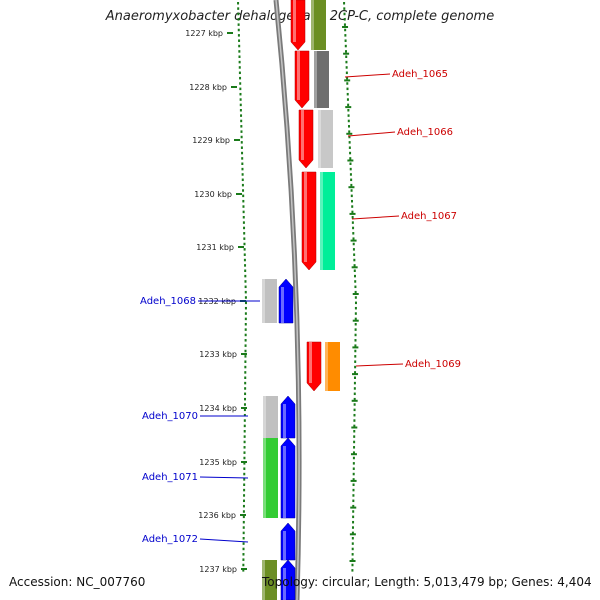  What do you see at coordinates (429, 216) in the screenshot?
I see `forward-gene-label: Adeh_1067` at bounding box center [429, 216].